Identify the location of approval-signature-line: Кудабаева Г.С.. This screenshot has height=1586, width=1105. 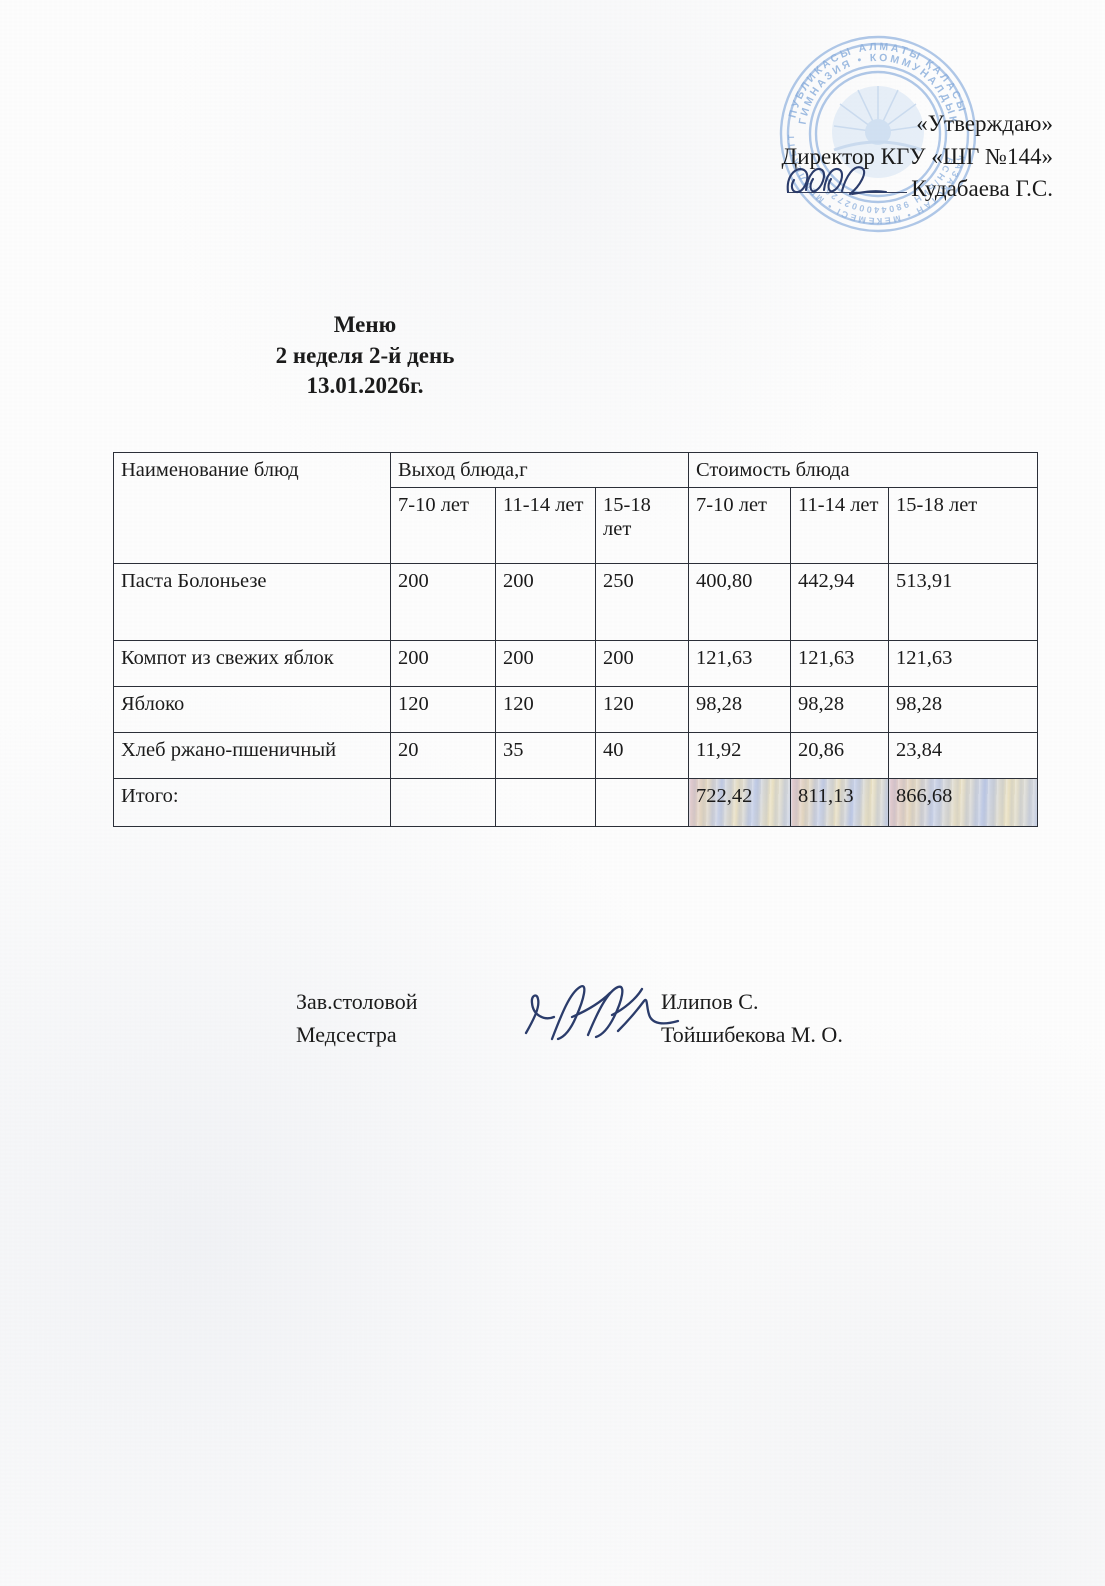
(917, 189).